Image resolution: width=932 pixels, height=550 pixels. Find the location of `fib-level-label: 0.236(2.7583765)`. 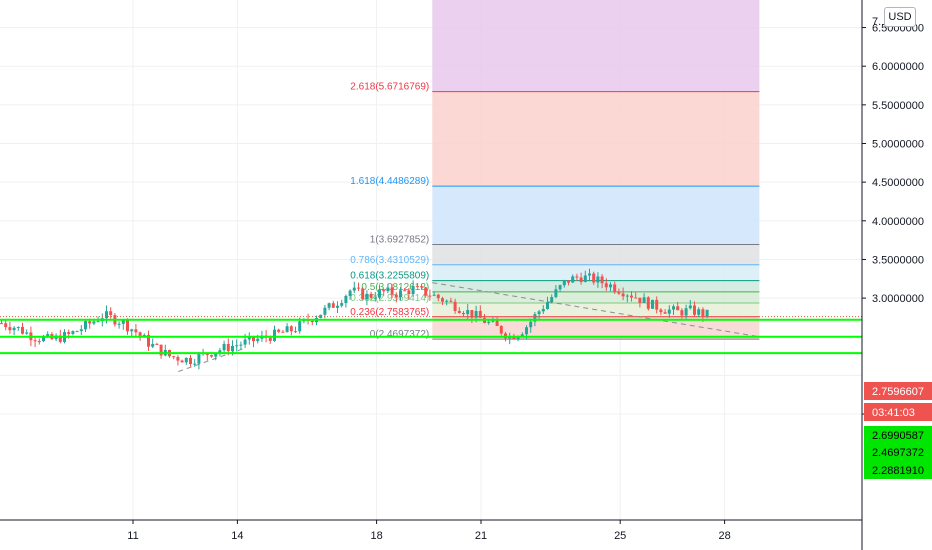

fib-level-label: 0.236(2.7583765) is located at coordinates (389, 312).